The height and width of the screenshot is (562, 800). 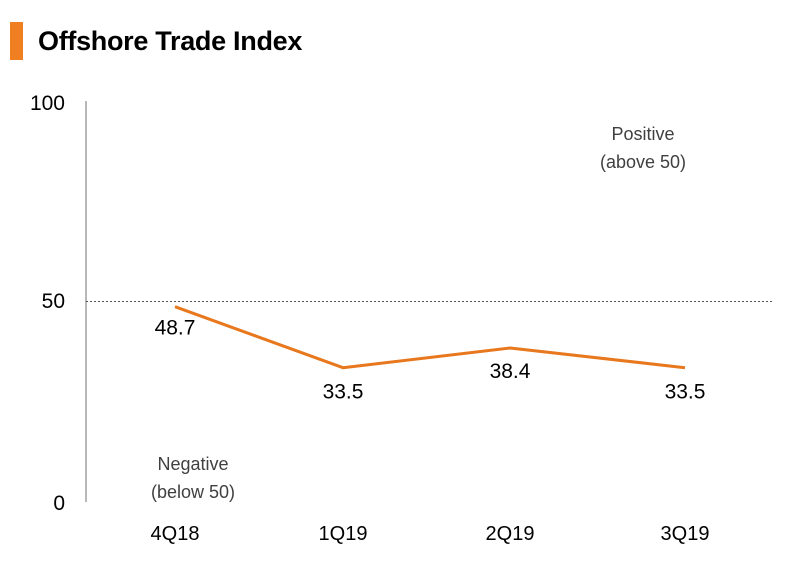 I want to click on y-tick-label-100: 100, so click(x=47, y=103).